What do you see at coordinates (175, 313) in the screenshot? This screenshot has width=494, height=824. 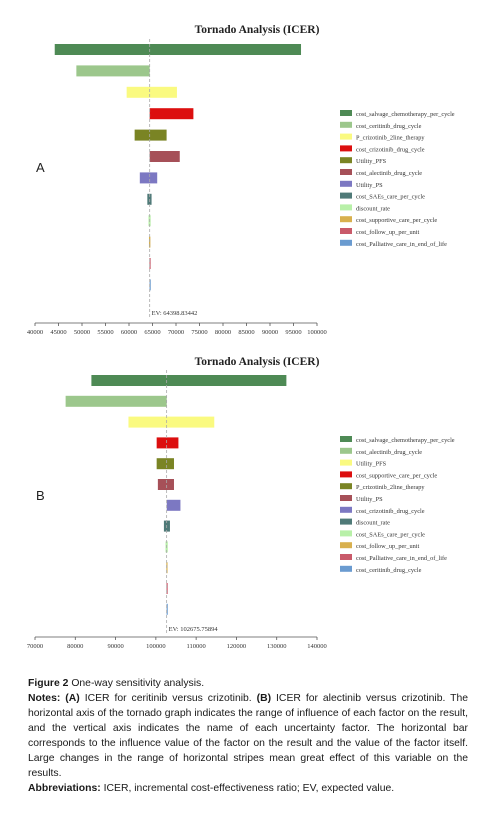 I see `ev-label: EV: 64398.83442` at bounding box center [175, 313].